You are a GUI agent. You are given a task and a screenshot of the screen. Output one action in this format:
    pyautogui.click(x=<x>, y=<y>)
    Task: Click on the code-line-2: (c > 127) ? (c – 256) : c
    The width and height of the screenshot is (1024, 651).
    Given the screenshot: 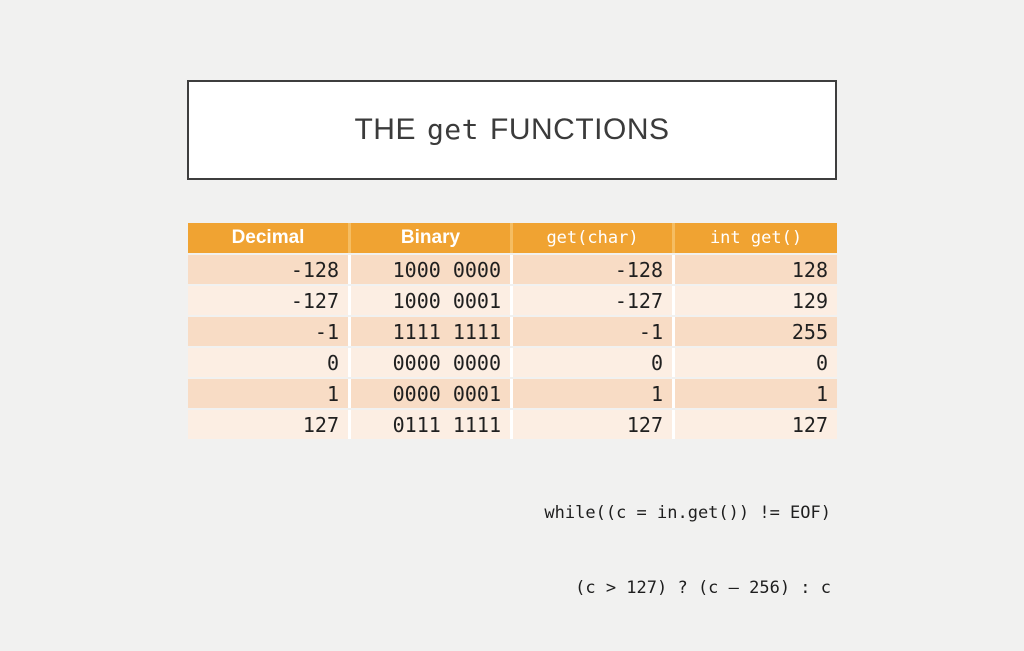 What is the action you would take?
    pyautogui.click(x=703, y=588)
    